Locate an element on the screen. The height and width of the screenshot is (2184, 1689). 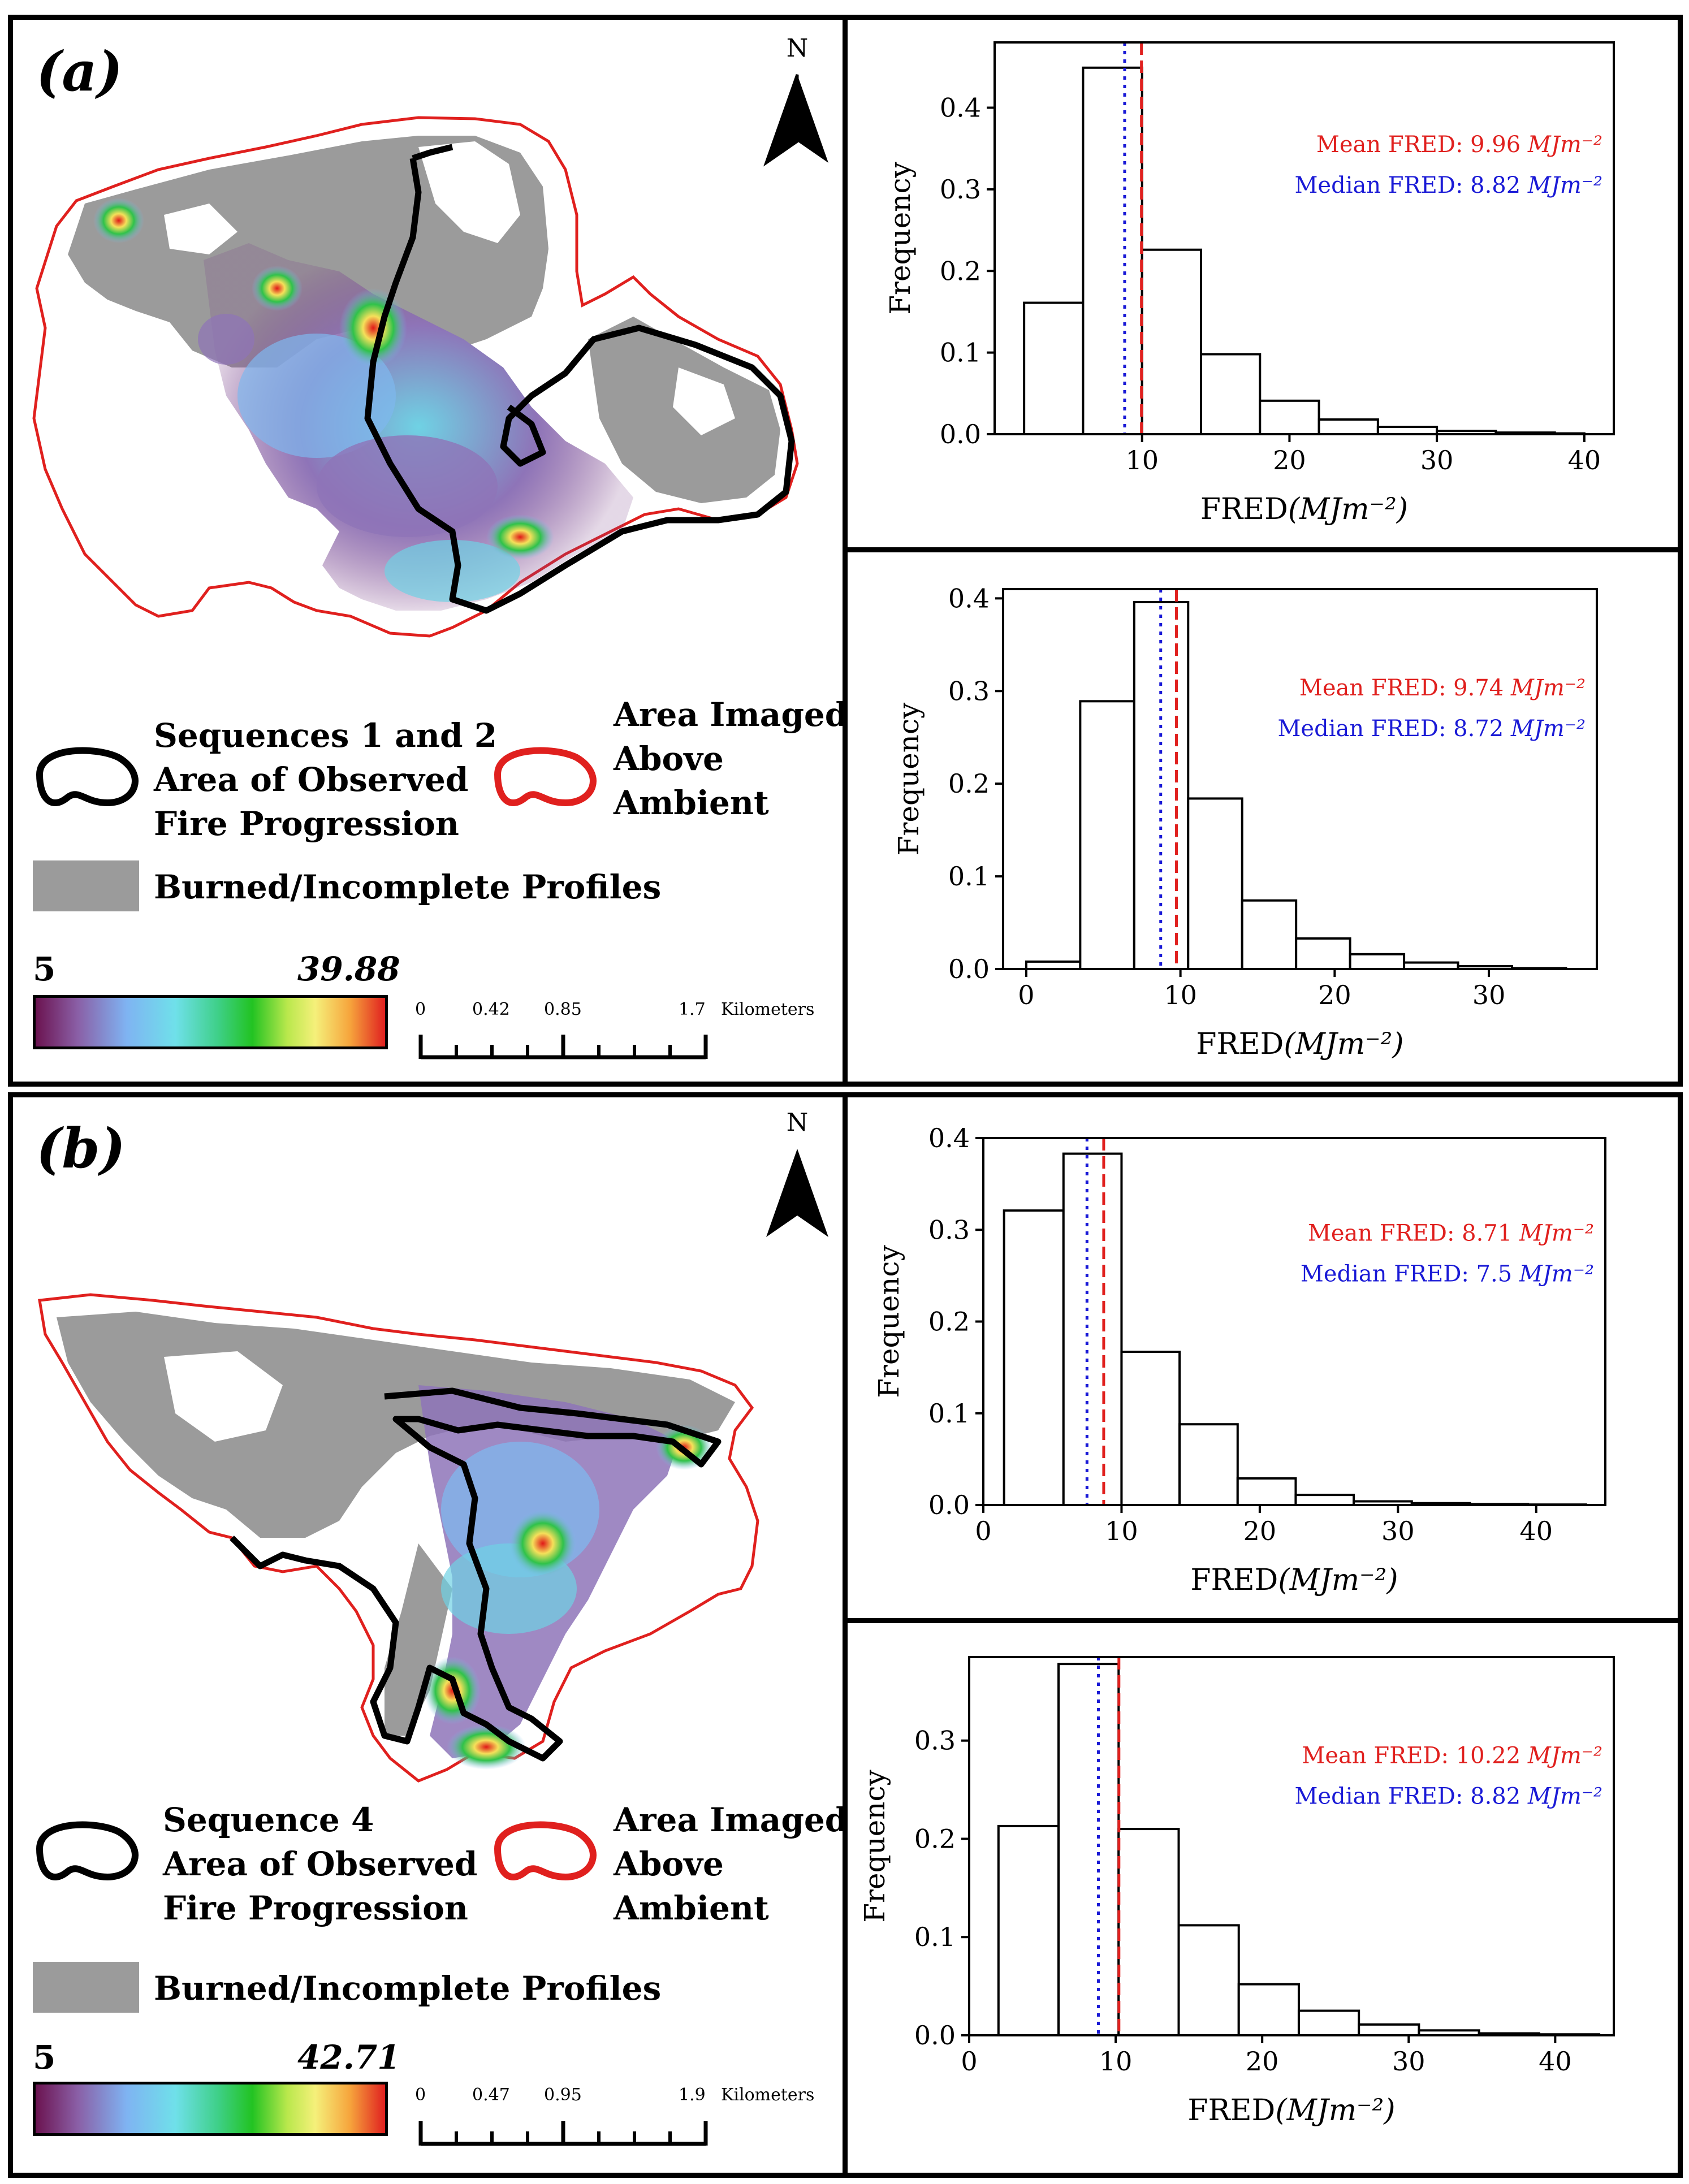
legend-red-line2-a: Above is located at coordinates (669, 758).